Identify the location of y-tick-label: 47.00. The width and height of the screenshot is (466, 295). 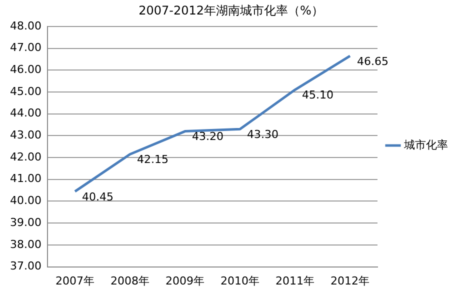
(26, 47).